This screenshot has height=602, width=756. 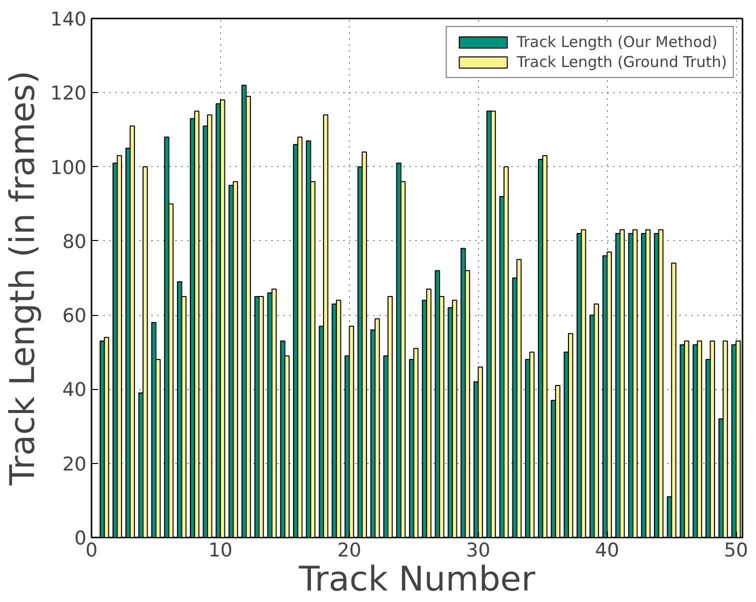 What do you see at coordinates (74, 390) in the screenshot?
I see `y-tick-label: 40` at bounding box center [74, 390].